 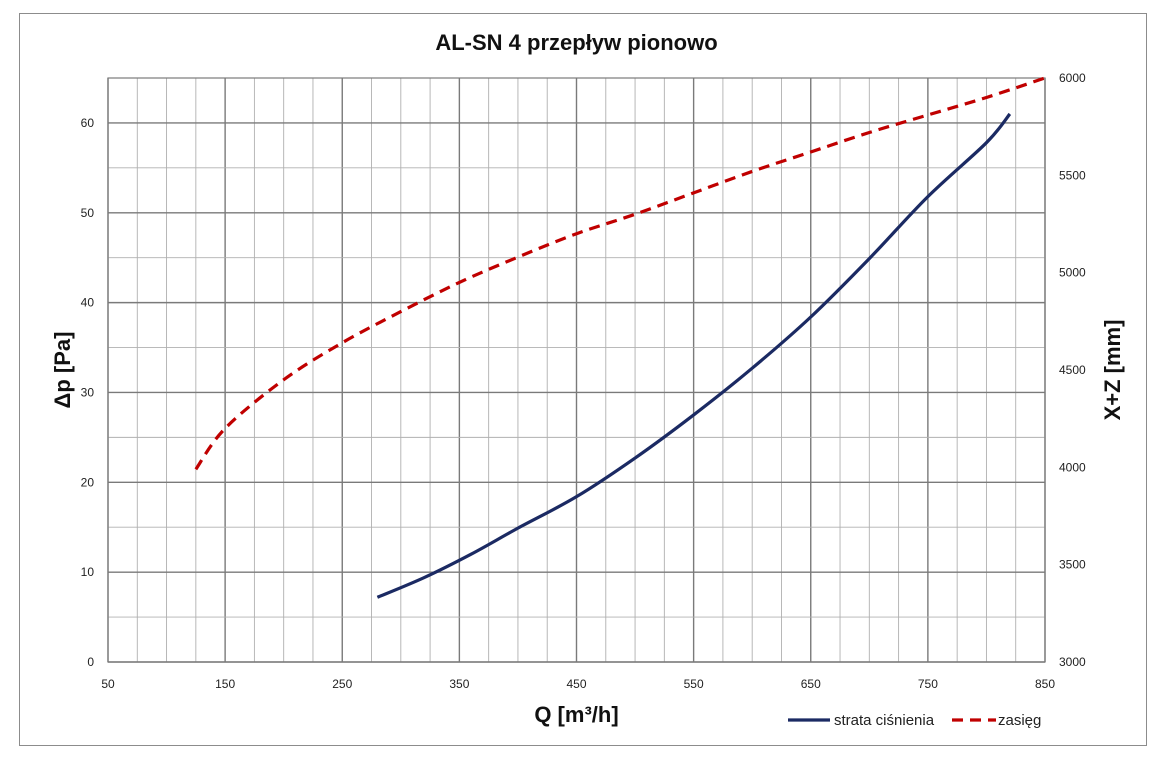 I want to click on y2-tick-label: 6000, so click(x=1072, y=78).